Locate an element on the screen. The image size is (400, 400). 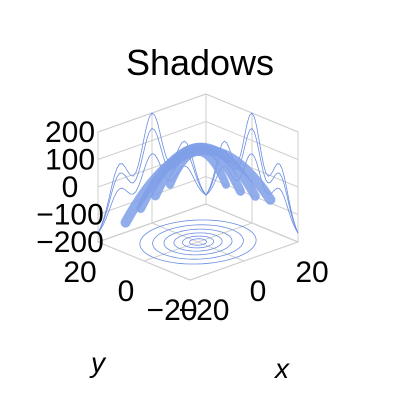
x-tick-label: −20 is located at coordinates (204, 310).